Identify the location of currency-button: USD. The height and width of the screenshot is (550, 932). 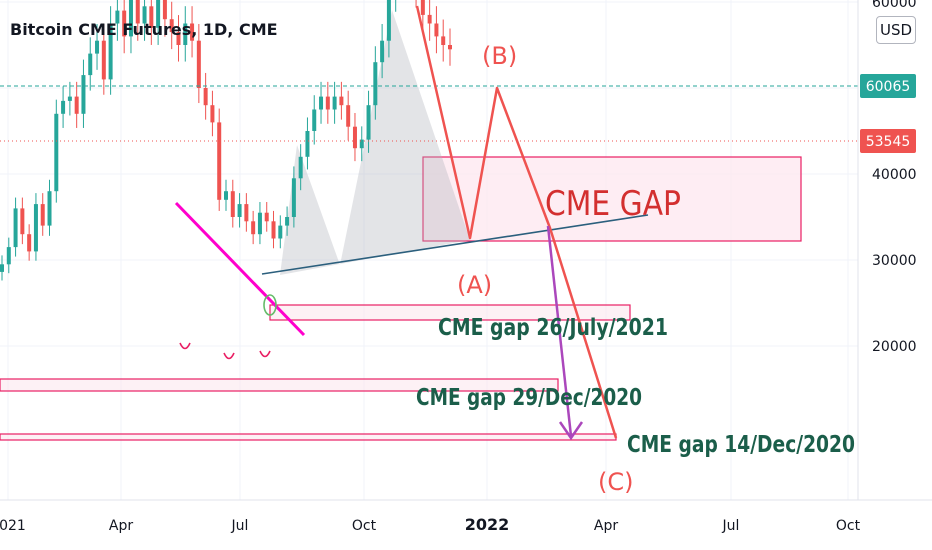
(896, 30).